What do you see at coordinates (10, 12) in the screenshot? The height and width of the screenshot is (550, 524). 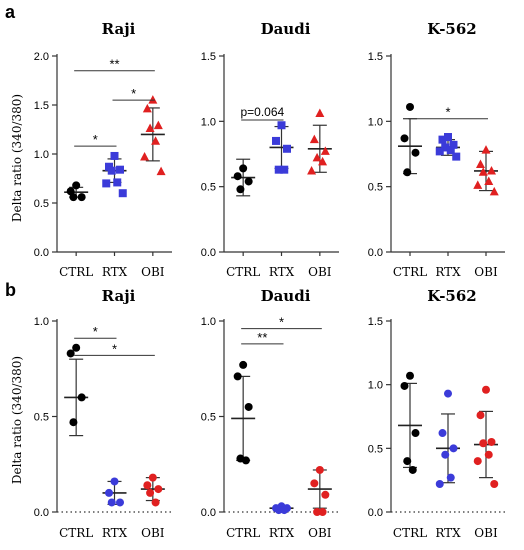 I see `panel-letter-a: a` at bounding box center [10, 12].